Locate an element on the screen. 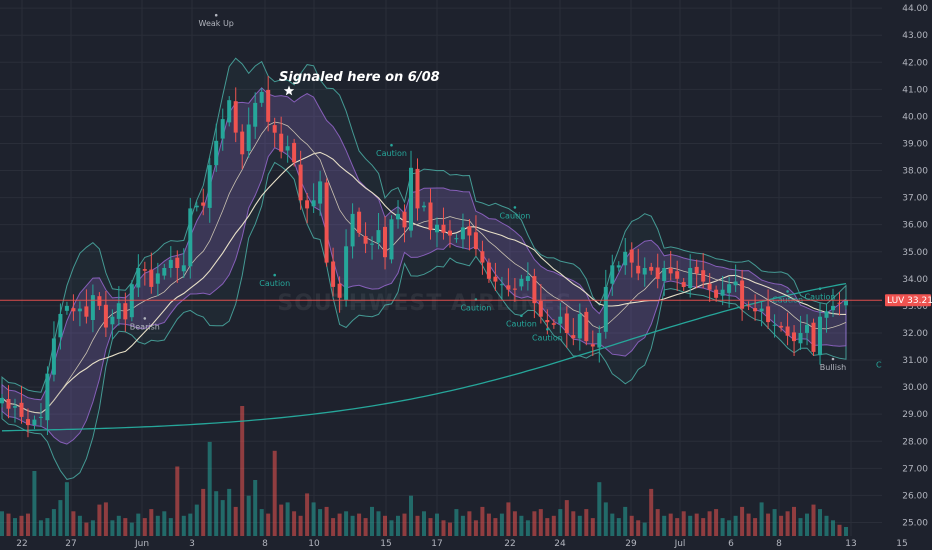 The image size is (932, 550). price-tick-label: 34.00 is located at coordinates (915, 280).